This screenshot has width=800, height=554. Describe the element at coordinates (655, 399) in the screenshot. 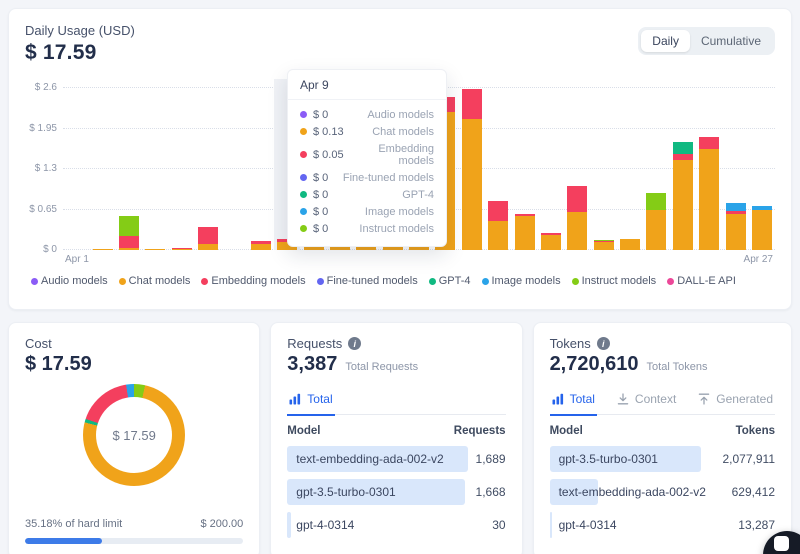

I see `tab-label: Context` at that location.